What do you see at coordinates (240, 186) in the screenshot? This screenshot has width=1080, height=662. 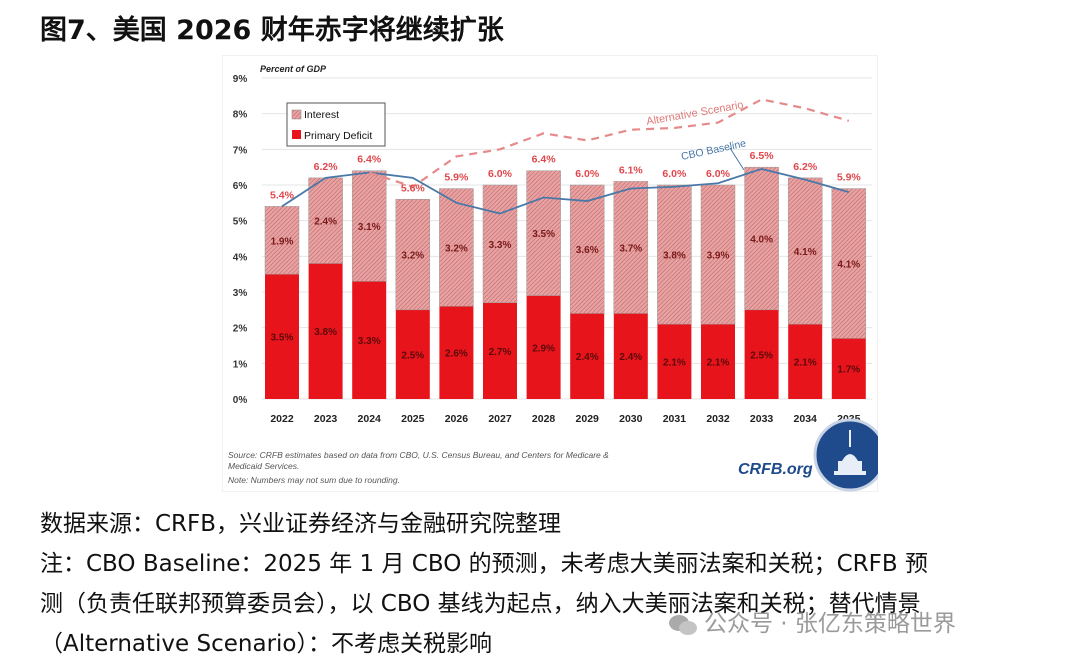 I see `y-tick-label: 6%` at bounding box center [240, 186].